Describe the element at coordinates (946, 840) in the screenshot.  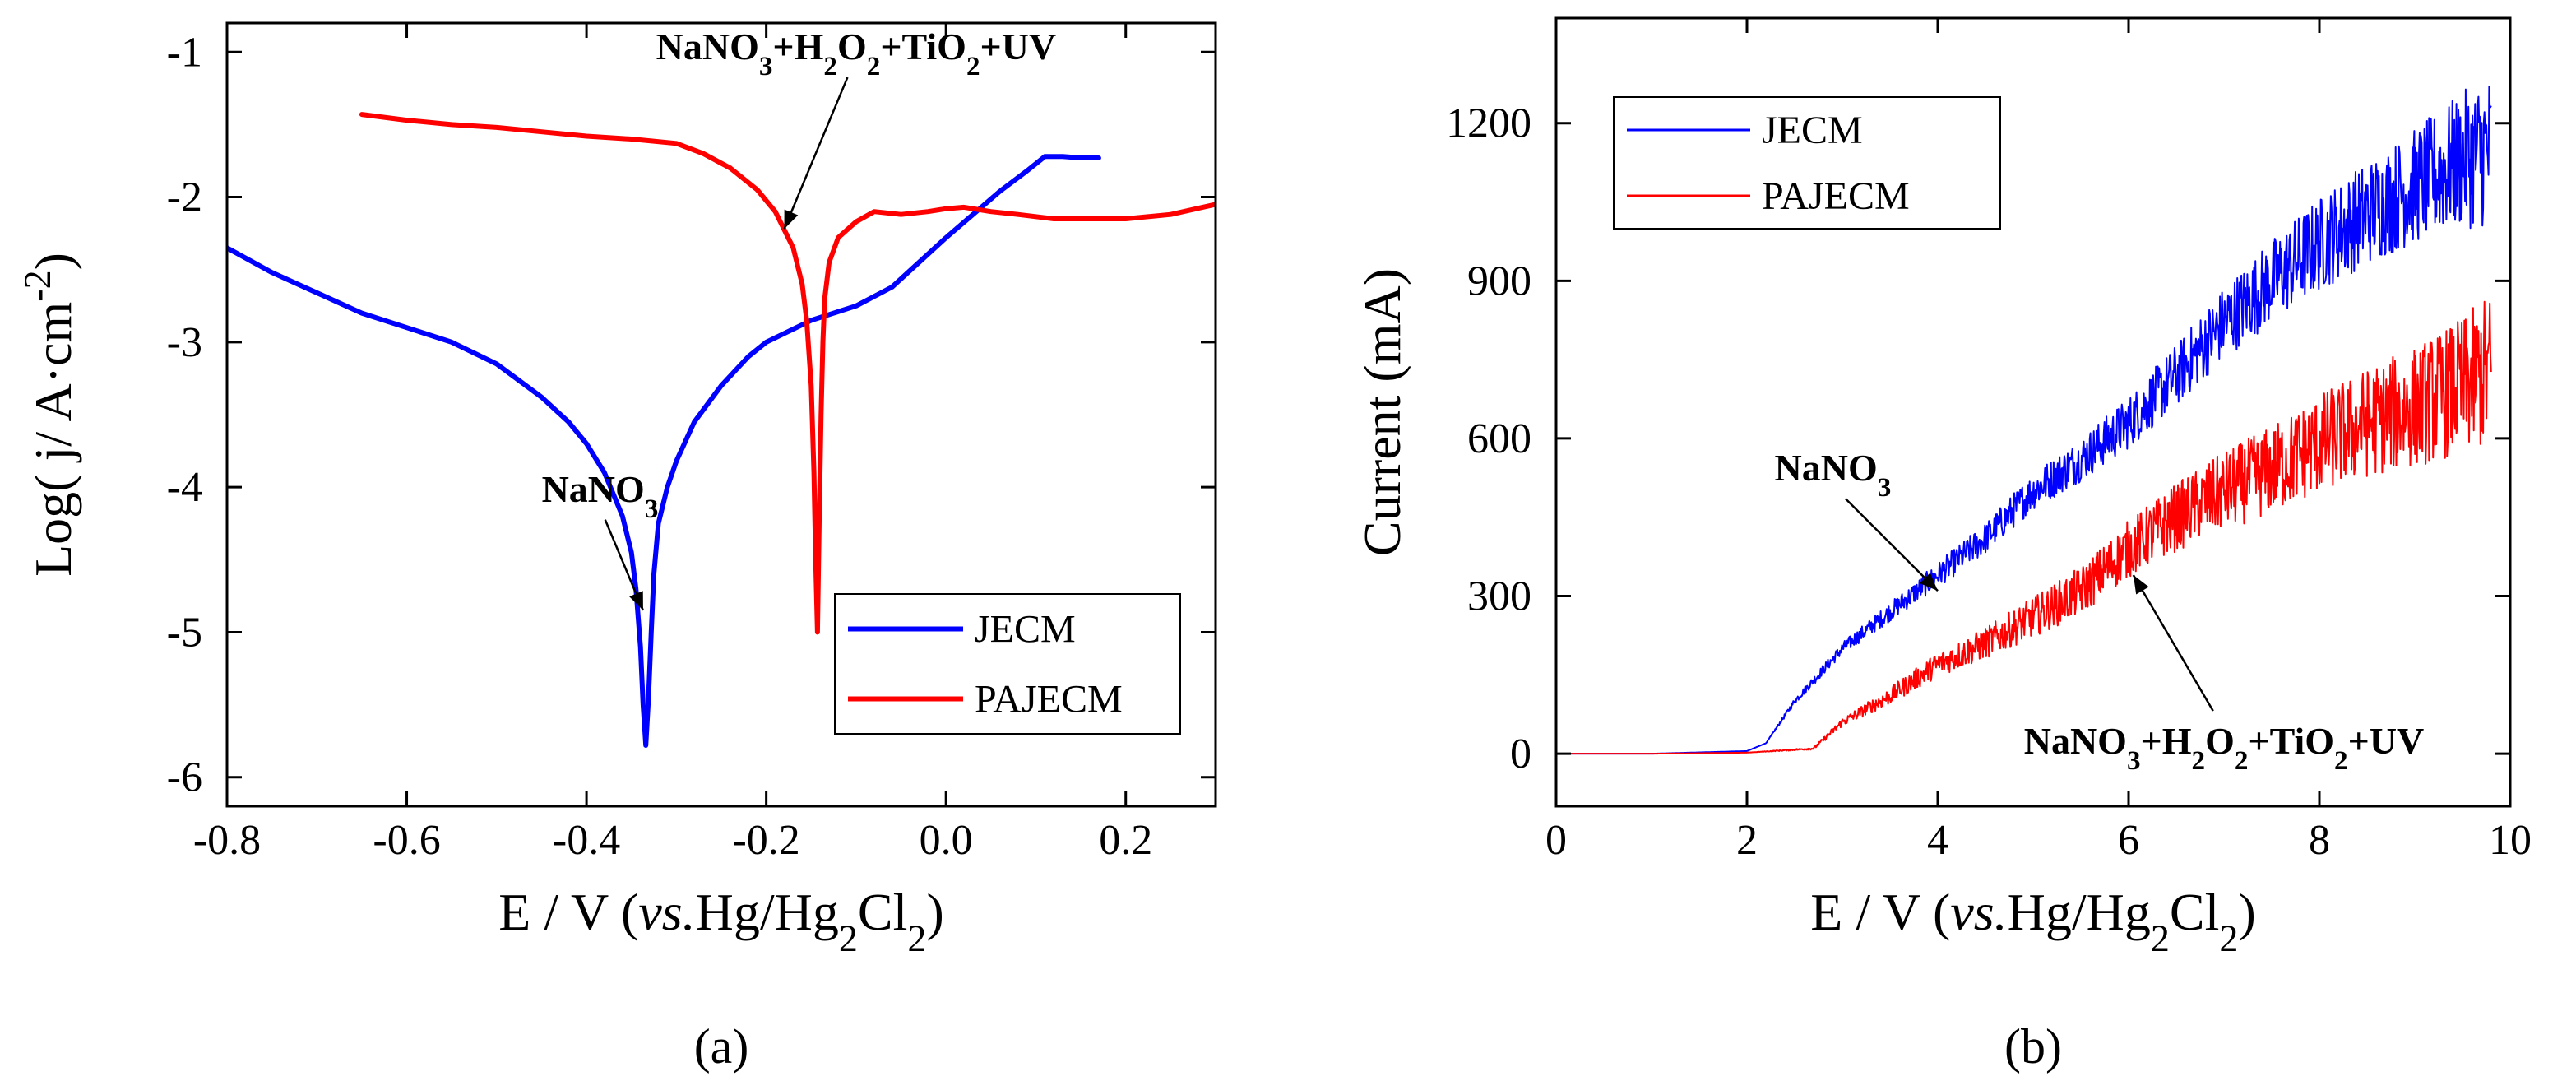
I see `x-tick-label: 0.0` at that location.